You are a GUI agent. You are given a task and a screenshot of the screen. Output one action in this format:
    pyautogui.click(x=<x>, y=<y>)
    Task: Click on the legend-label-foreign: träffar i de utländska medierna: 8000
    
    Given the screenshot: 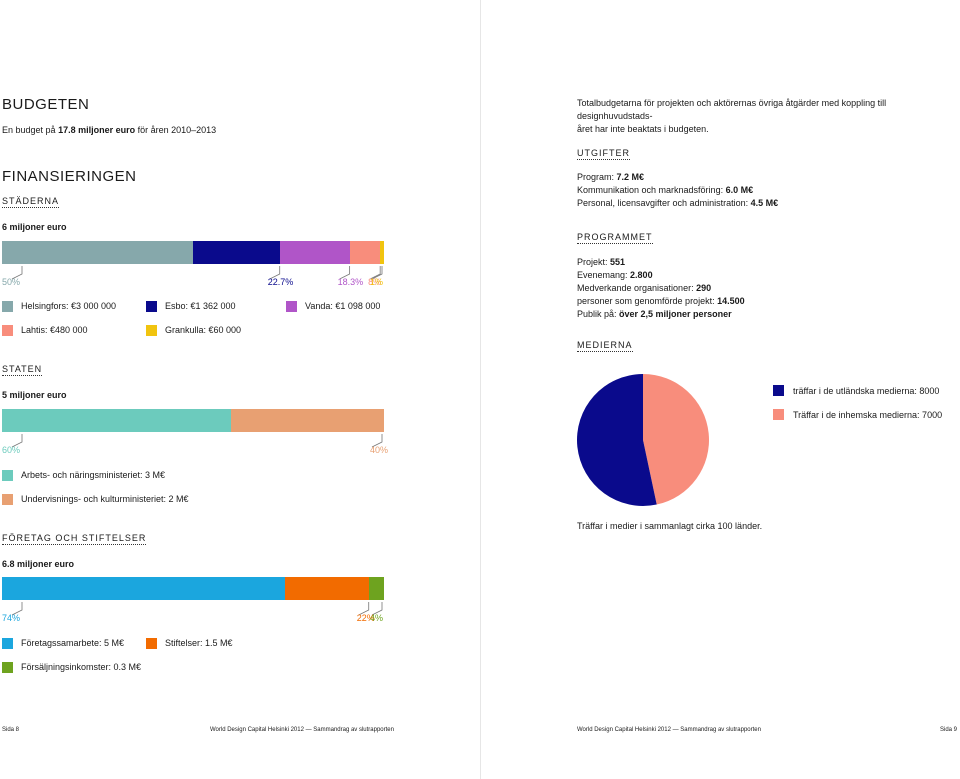 What is the action you would take?
    pyautogui.click(x=866, y=391)
    